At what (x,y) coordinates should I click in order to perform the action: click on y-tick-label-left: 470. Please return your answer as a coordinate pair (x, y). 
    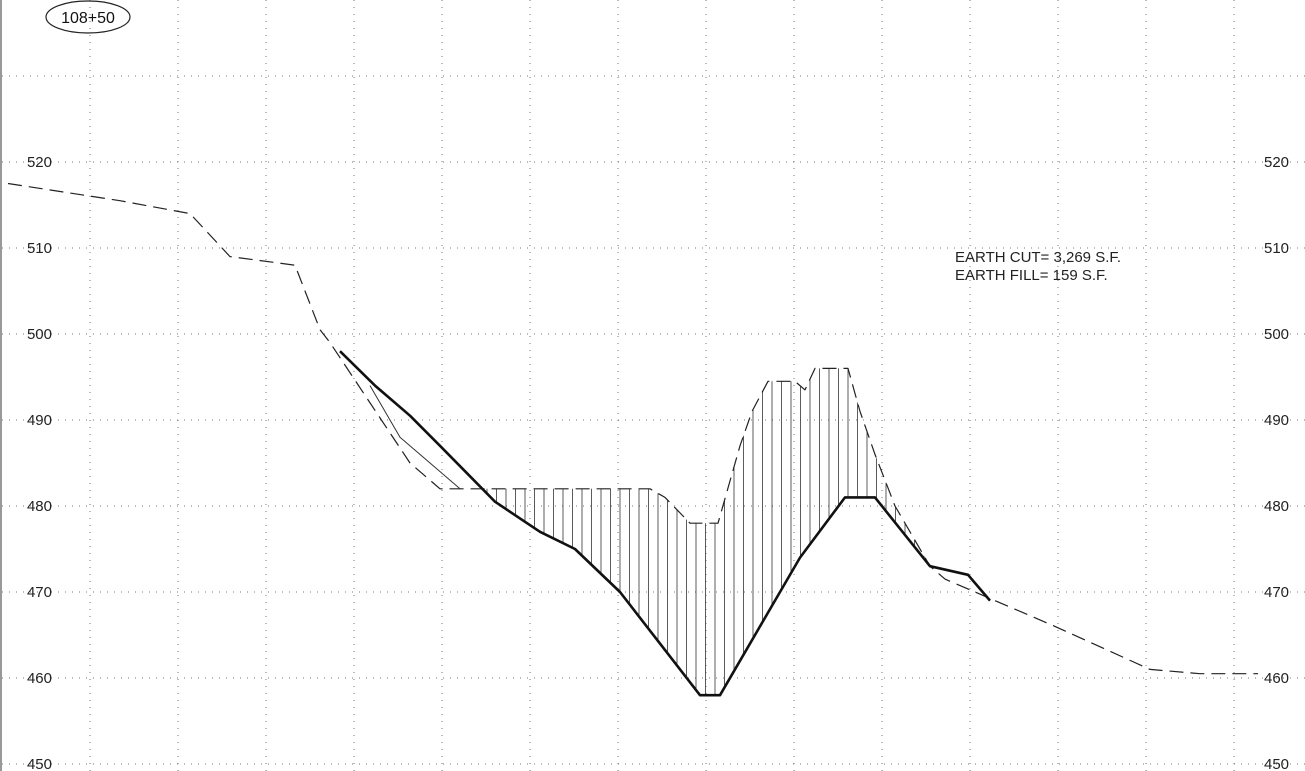
    Looking at the image, I should click on (39, 592).